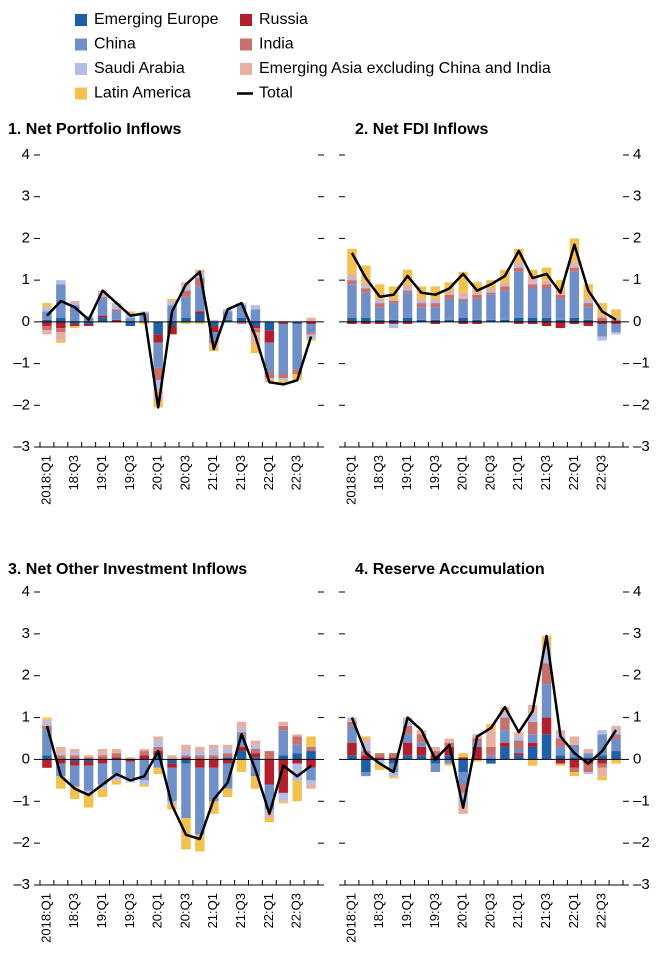  What do you see at coordinates (601, 910) in the screenshot?
I see `x-tick-label: 22:Q3` at bounding box center [601, 910].